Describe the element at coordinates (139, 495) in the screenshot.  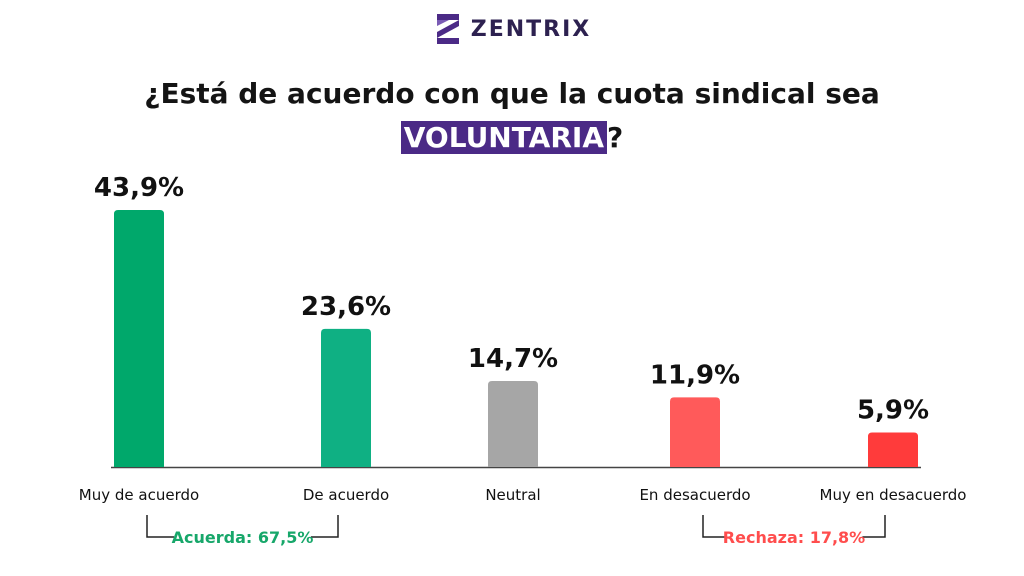
I see `category-label-1: Muy de acuerdo` at that location.